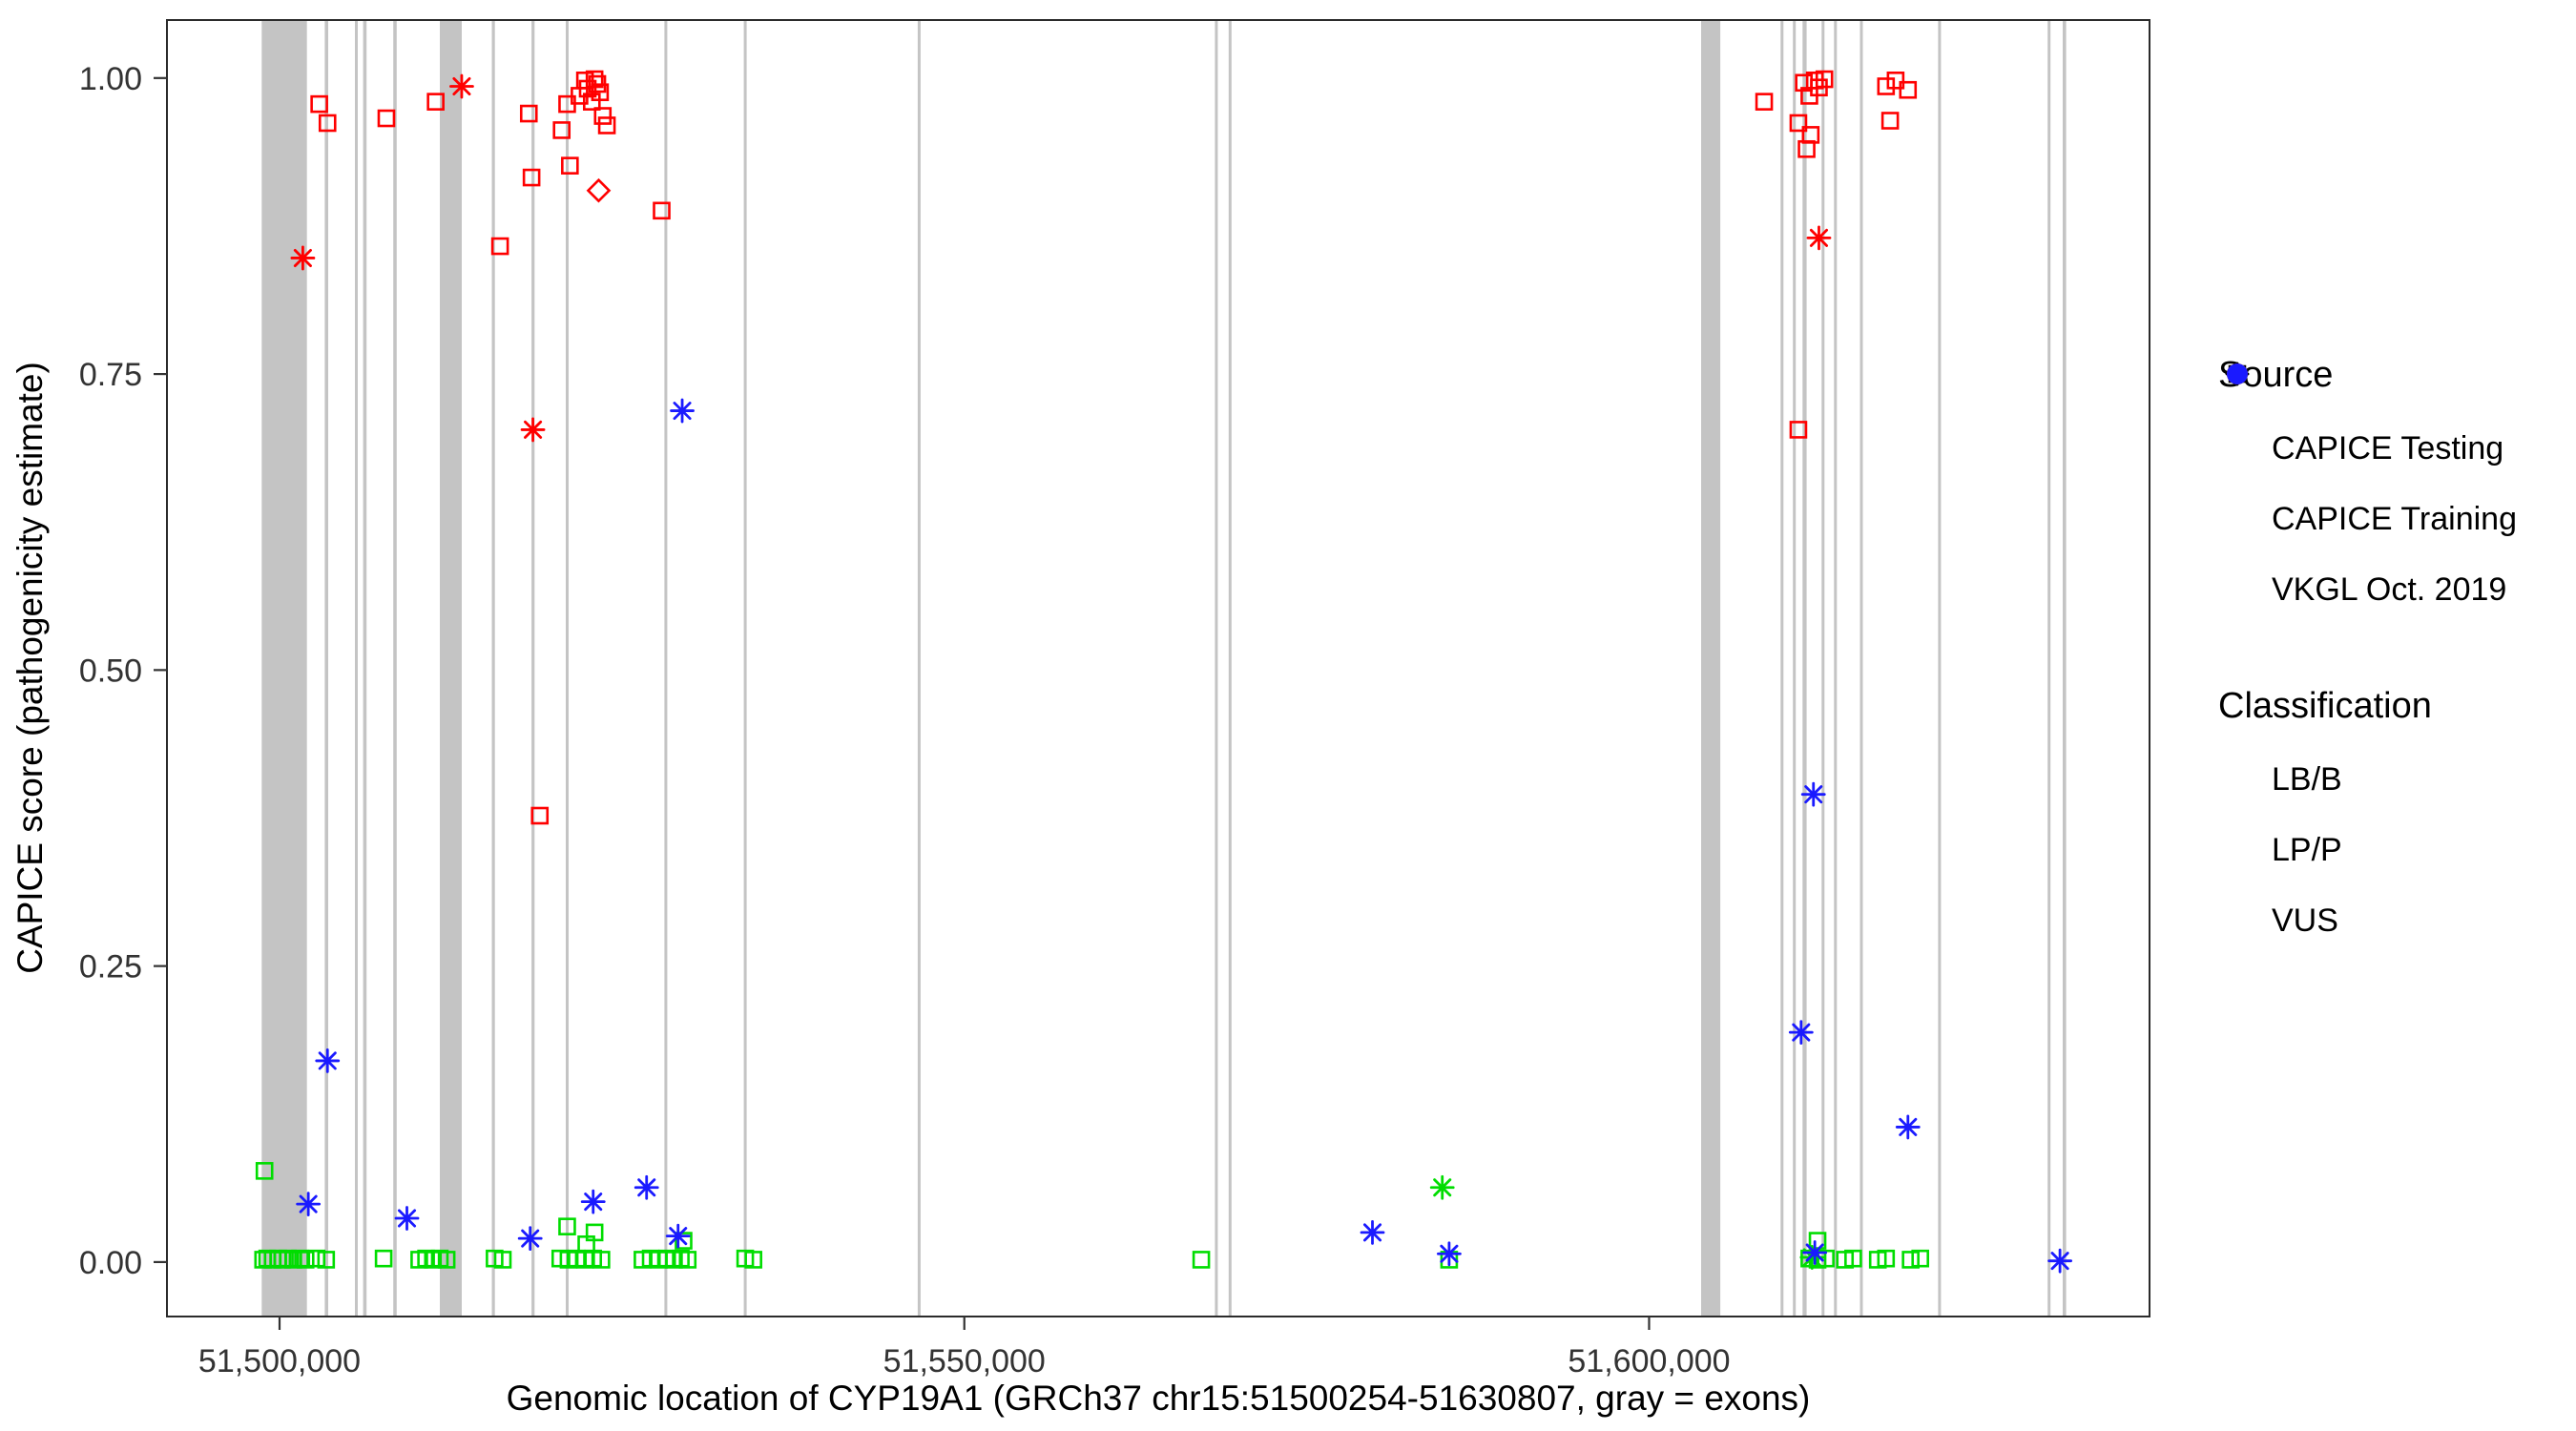 The height and width of the screenshot is (1431, 2576). Describe the element at coordinates (1649, 1361) in the screenshot. I see `x-tick-label: 51,600,000` at that location.